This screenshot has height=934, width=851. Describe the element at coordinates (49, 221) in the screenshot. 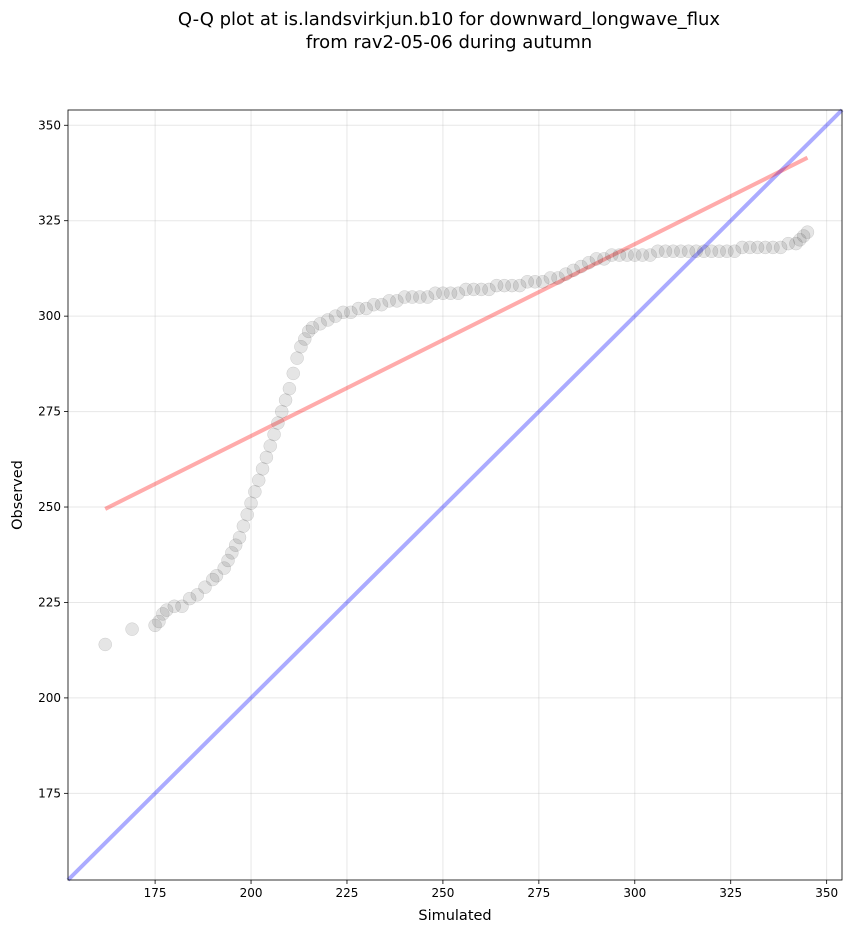

I see `y-tick-label: 325` at that location.